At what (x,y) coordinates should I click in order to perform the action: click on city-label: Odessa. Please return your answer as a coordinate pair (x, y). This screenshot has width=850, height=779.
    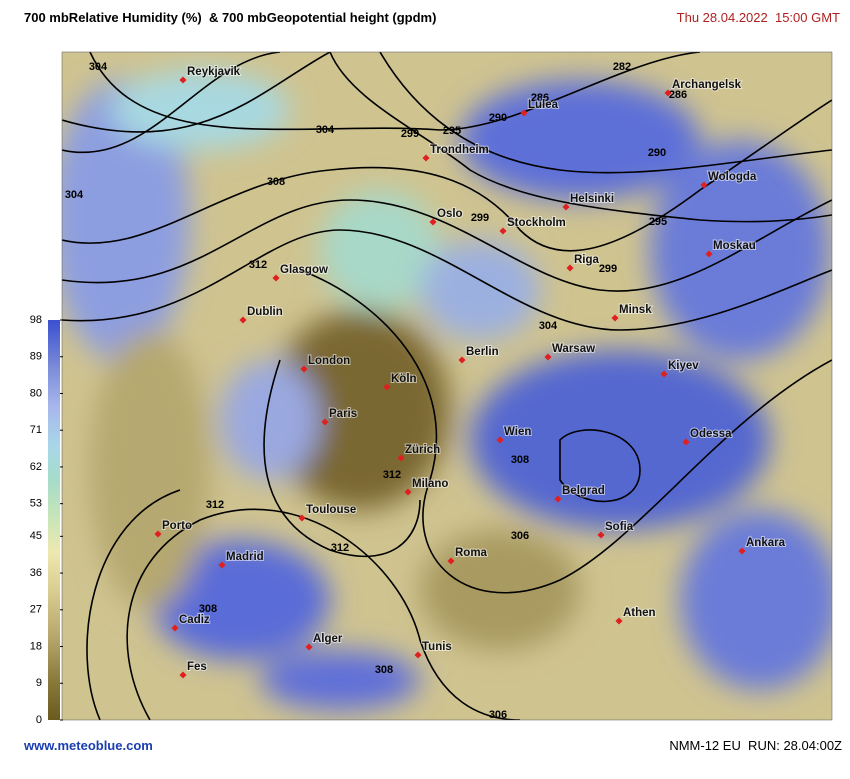
    Looking at the image, I should click on (711, 434).